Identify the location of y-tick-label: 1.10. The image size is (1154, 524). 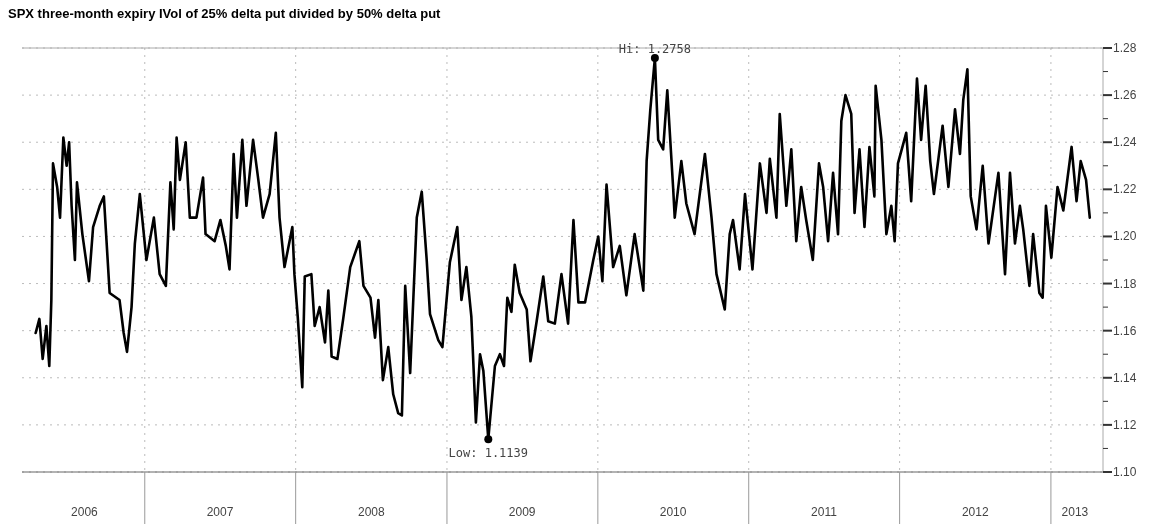
(1125, 472).